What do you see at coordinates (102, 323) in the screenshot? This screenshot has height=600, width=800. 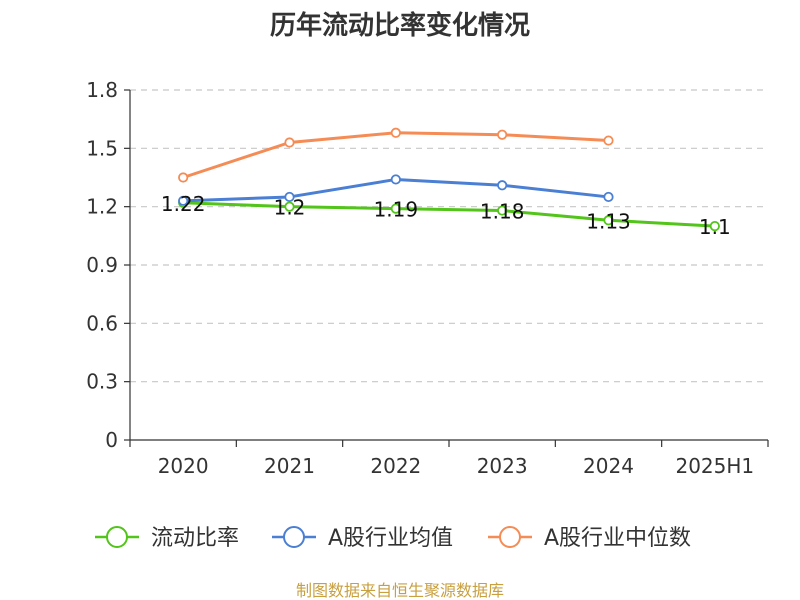 I see `y-tick-label: 0.6` at bounding box center [102, 323].